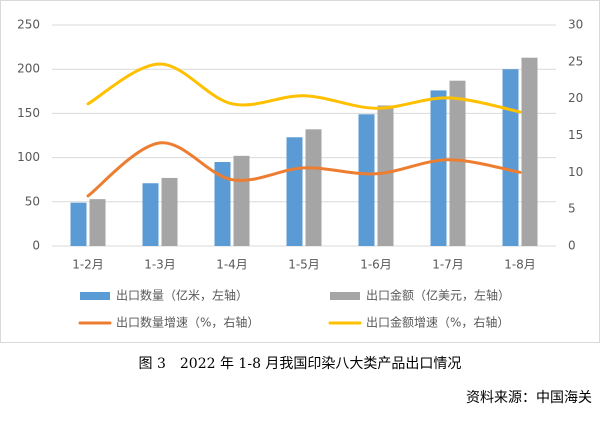 The width and height of the screenshot is (600, 422). I want to click on x-tick-label: 1-7月, so click(448, 265).